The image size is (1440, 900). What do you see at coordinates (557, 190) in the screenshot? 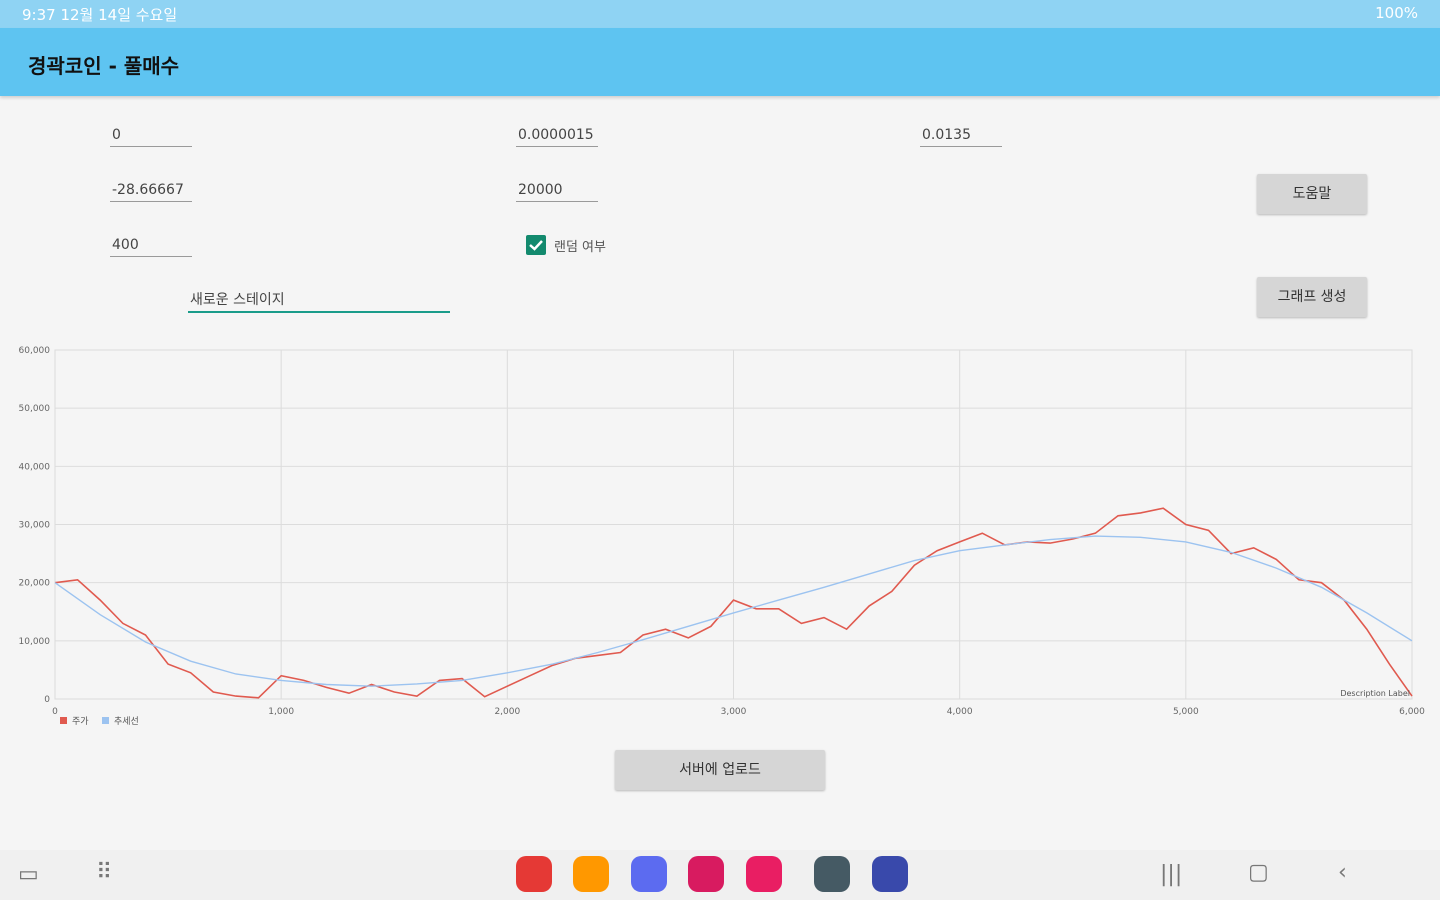
I see `param-input-5: 20000` at bounding box center [557, 190].